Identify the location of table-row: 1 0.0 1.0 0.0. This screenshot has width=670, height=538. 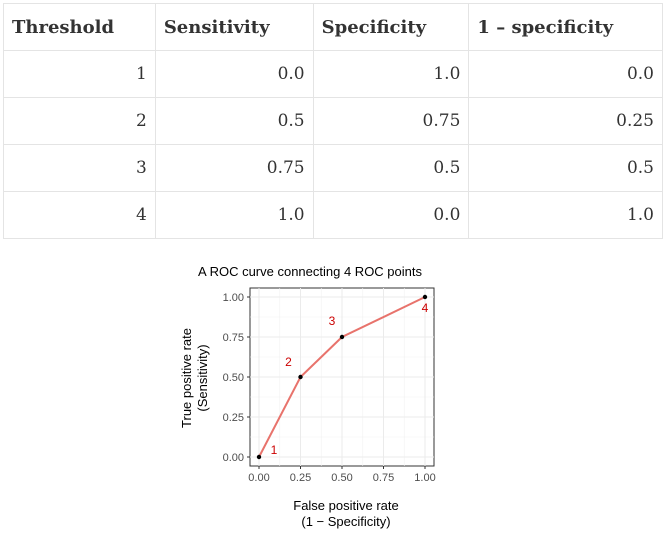
(333, 74).